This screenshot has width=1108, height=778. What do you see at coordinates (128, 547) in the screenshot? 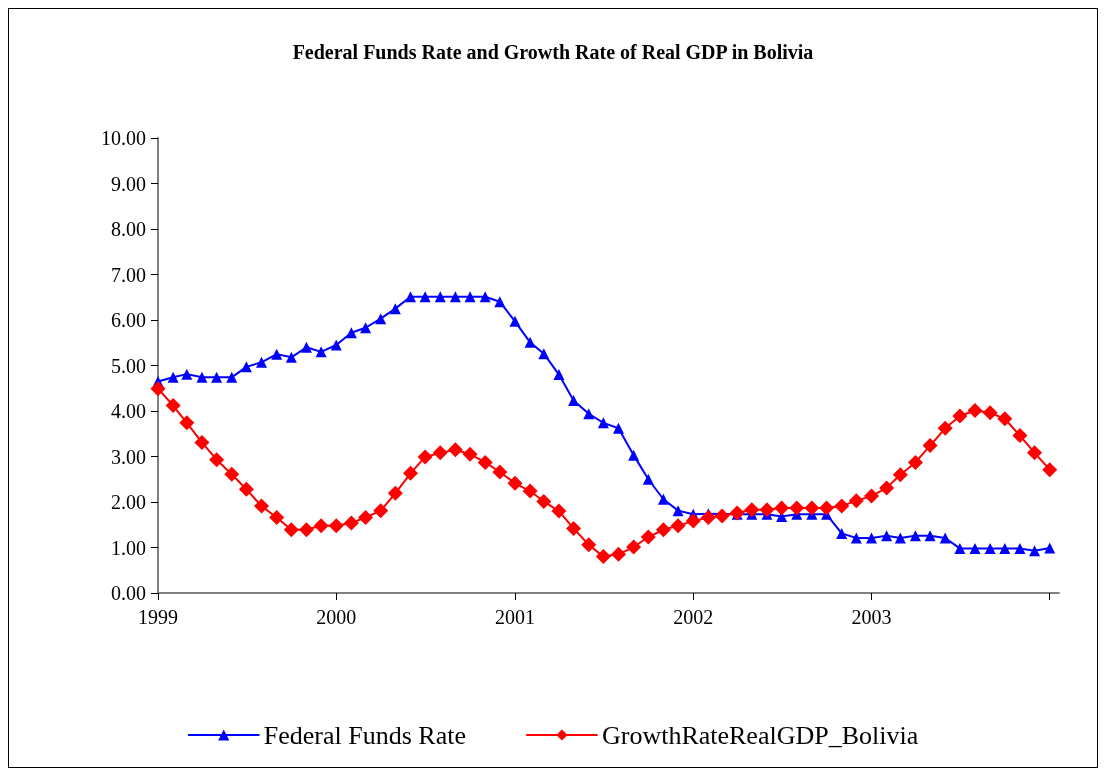
I see `y-tick-label: 1.00` at bounding box center [128, 547].